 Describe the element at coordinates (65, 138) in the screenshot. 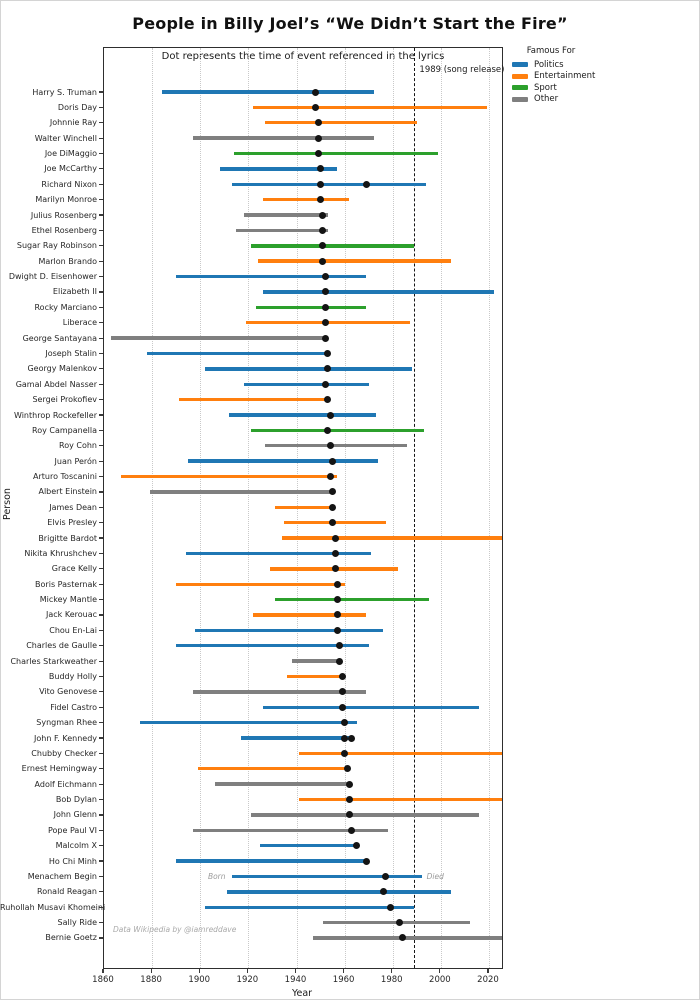

I see `person-label: Walter Winchell` at that location.